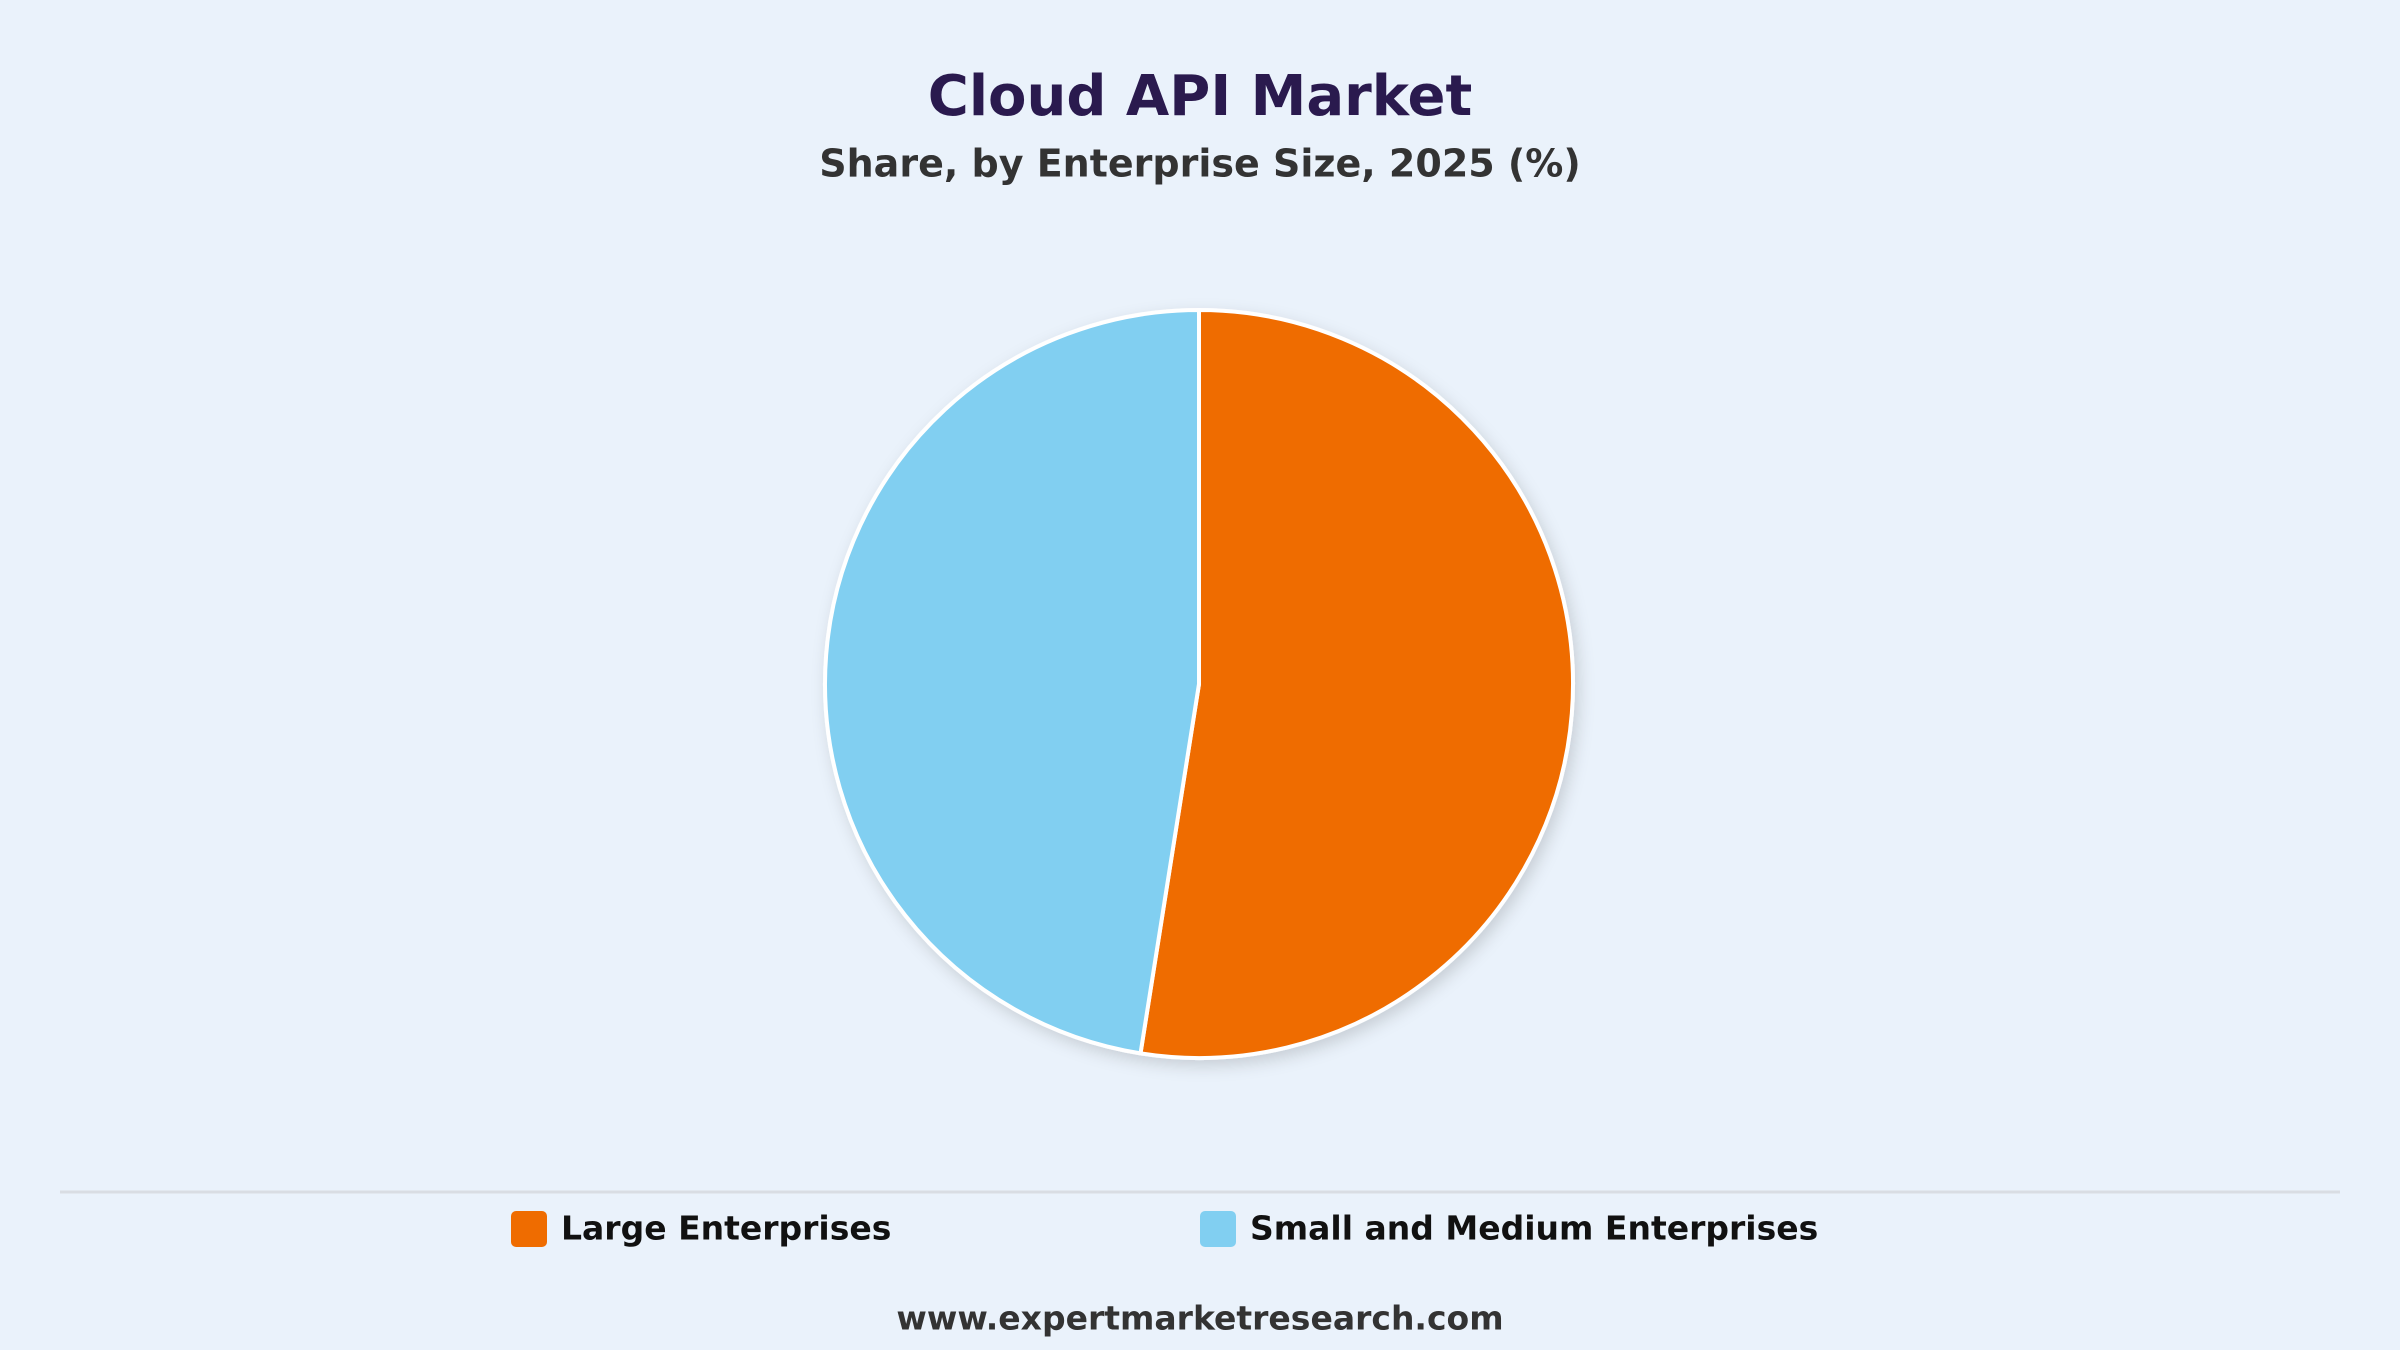  What do you see at coordinates (1200, 96) in the screenshot?
I see `chart-title: Cloud API Market` at bounding box center [1200, 96].